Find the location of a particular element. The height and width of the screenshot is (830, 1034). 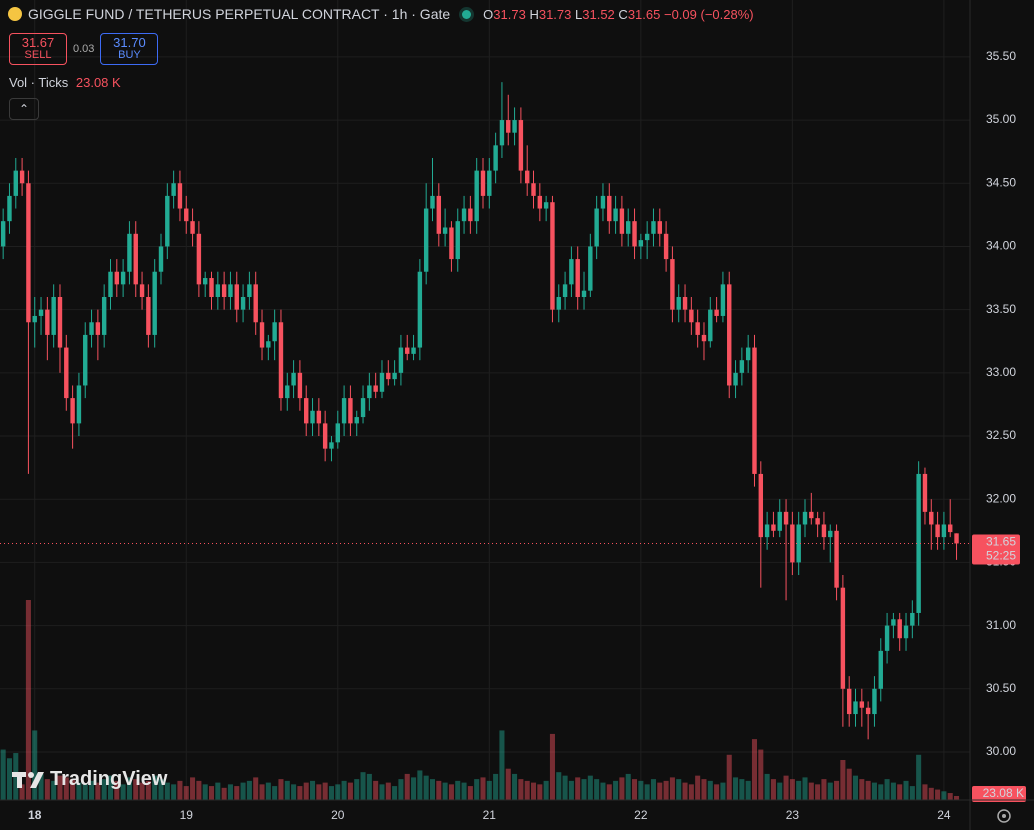

buy-label: BUY is located at coordinates (129, 55).